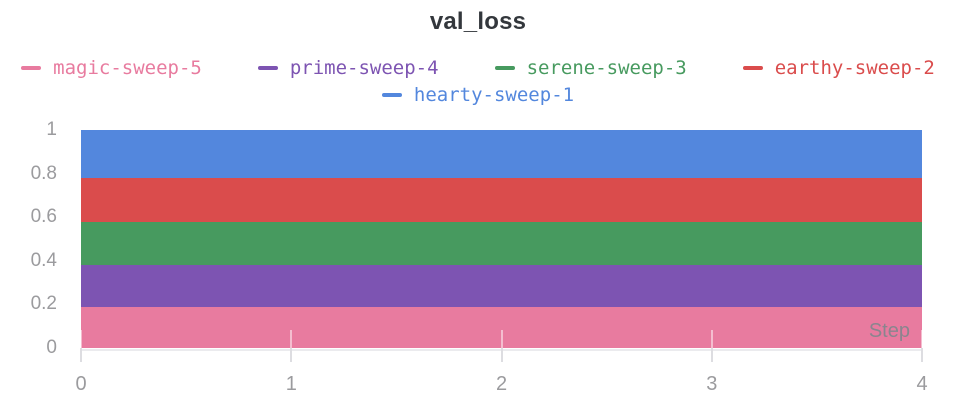 The height and width of the screenshot is (420, 956). I want to click on legend-item-earthy-sweep-2: earthy-sweep-2, so click(838, 68).